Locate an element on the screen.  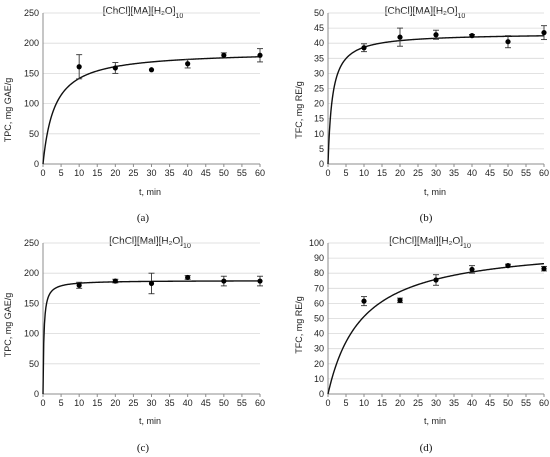
panel-label-a: (a) is located at coordinates (143, 218).